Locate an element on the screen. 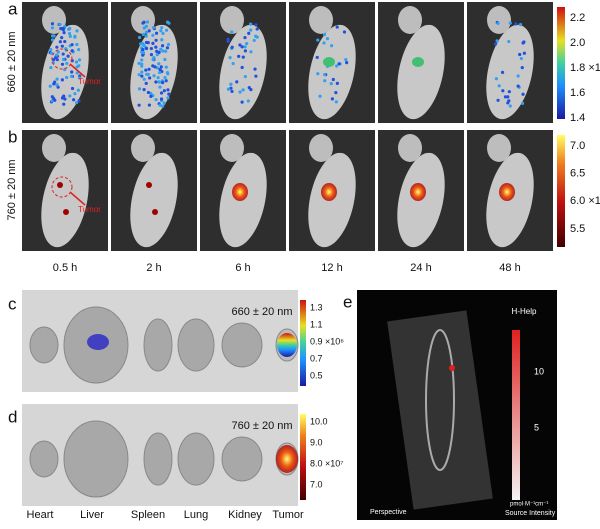 This screenshot has height=529, width=600. ex-vivo-label: 760 ± 20 nm is located at coordinates (261, 426).